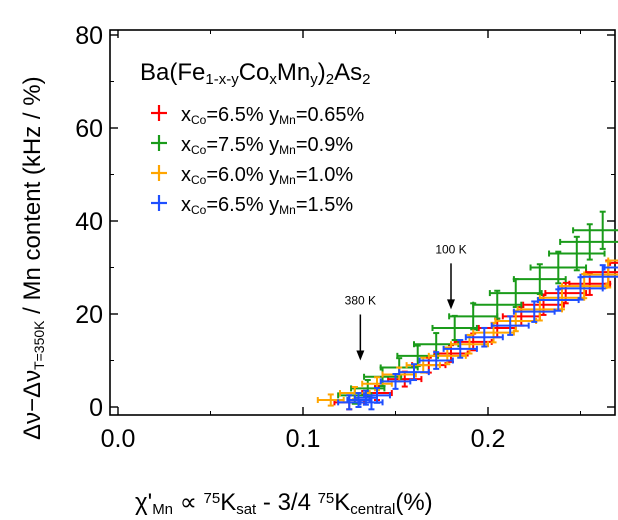  Describe the element at coordinates (360, 327) in the screenshot. I see `temperature-annotation: 380 K` at that location.